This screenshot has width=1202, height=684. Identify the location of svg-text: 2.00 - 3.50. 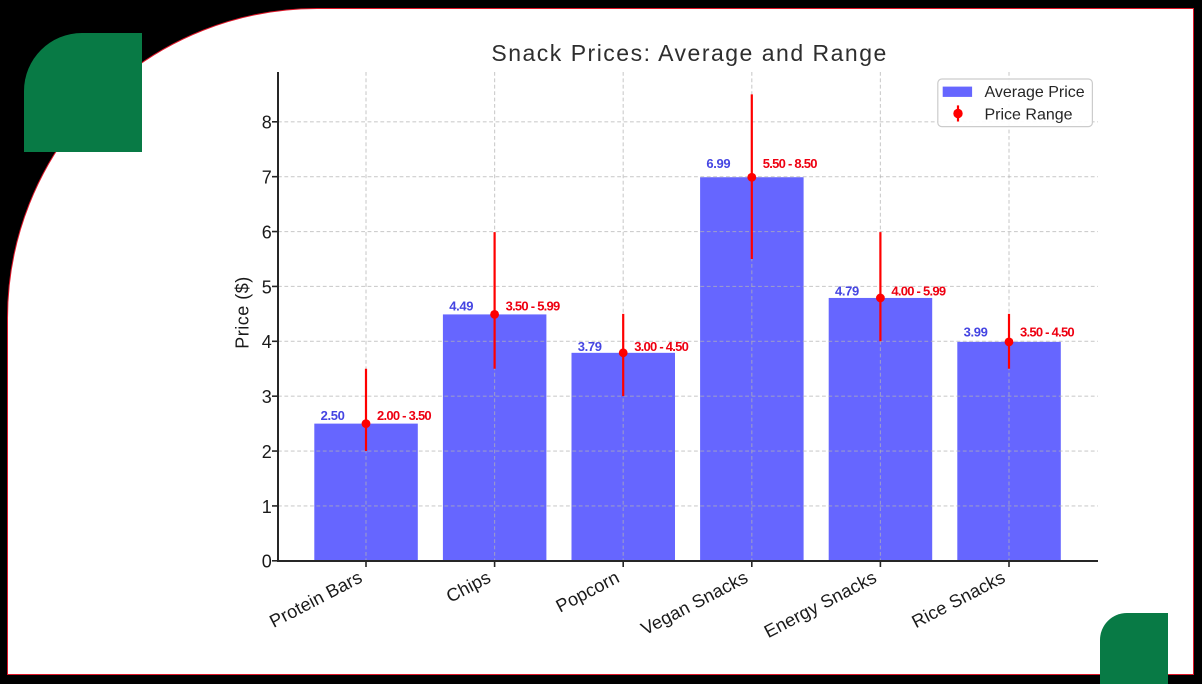
(404, 415).